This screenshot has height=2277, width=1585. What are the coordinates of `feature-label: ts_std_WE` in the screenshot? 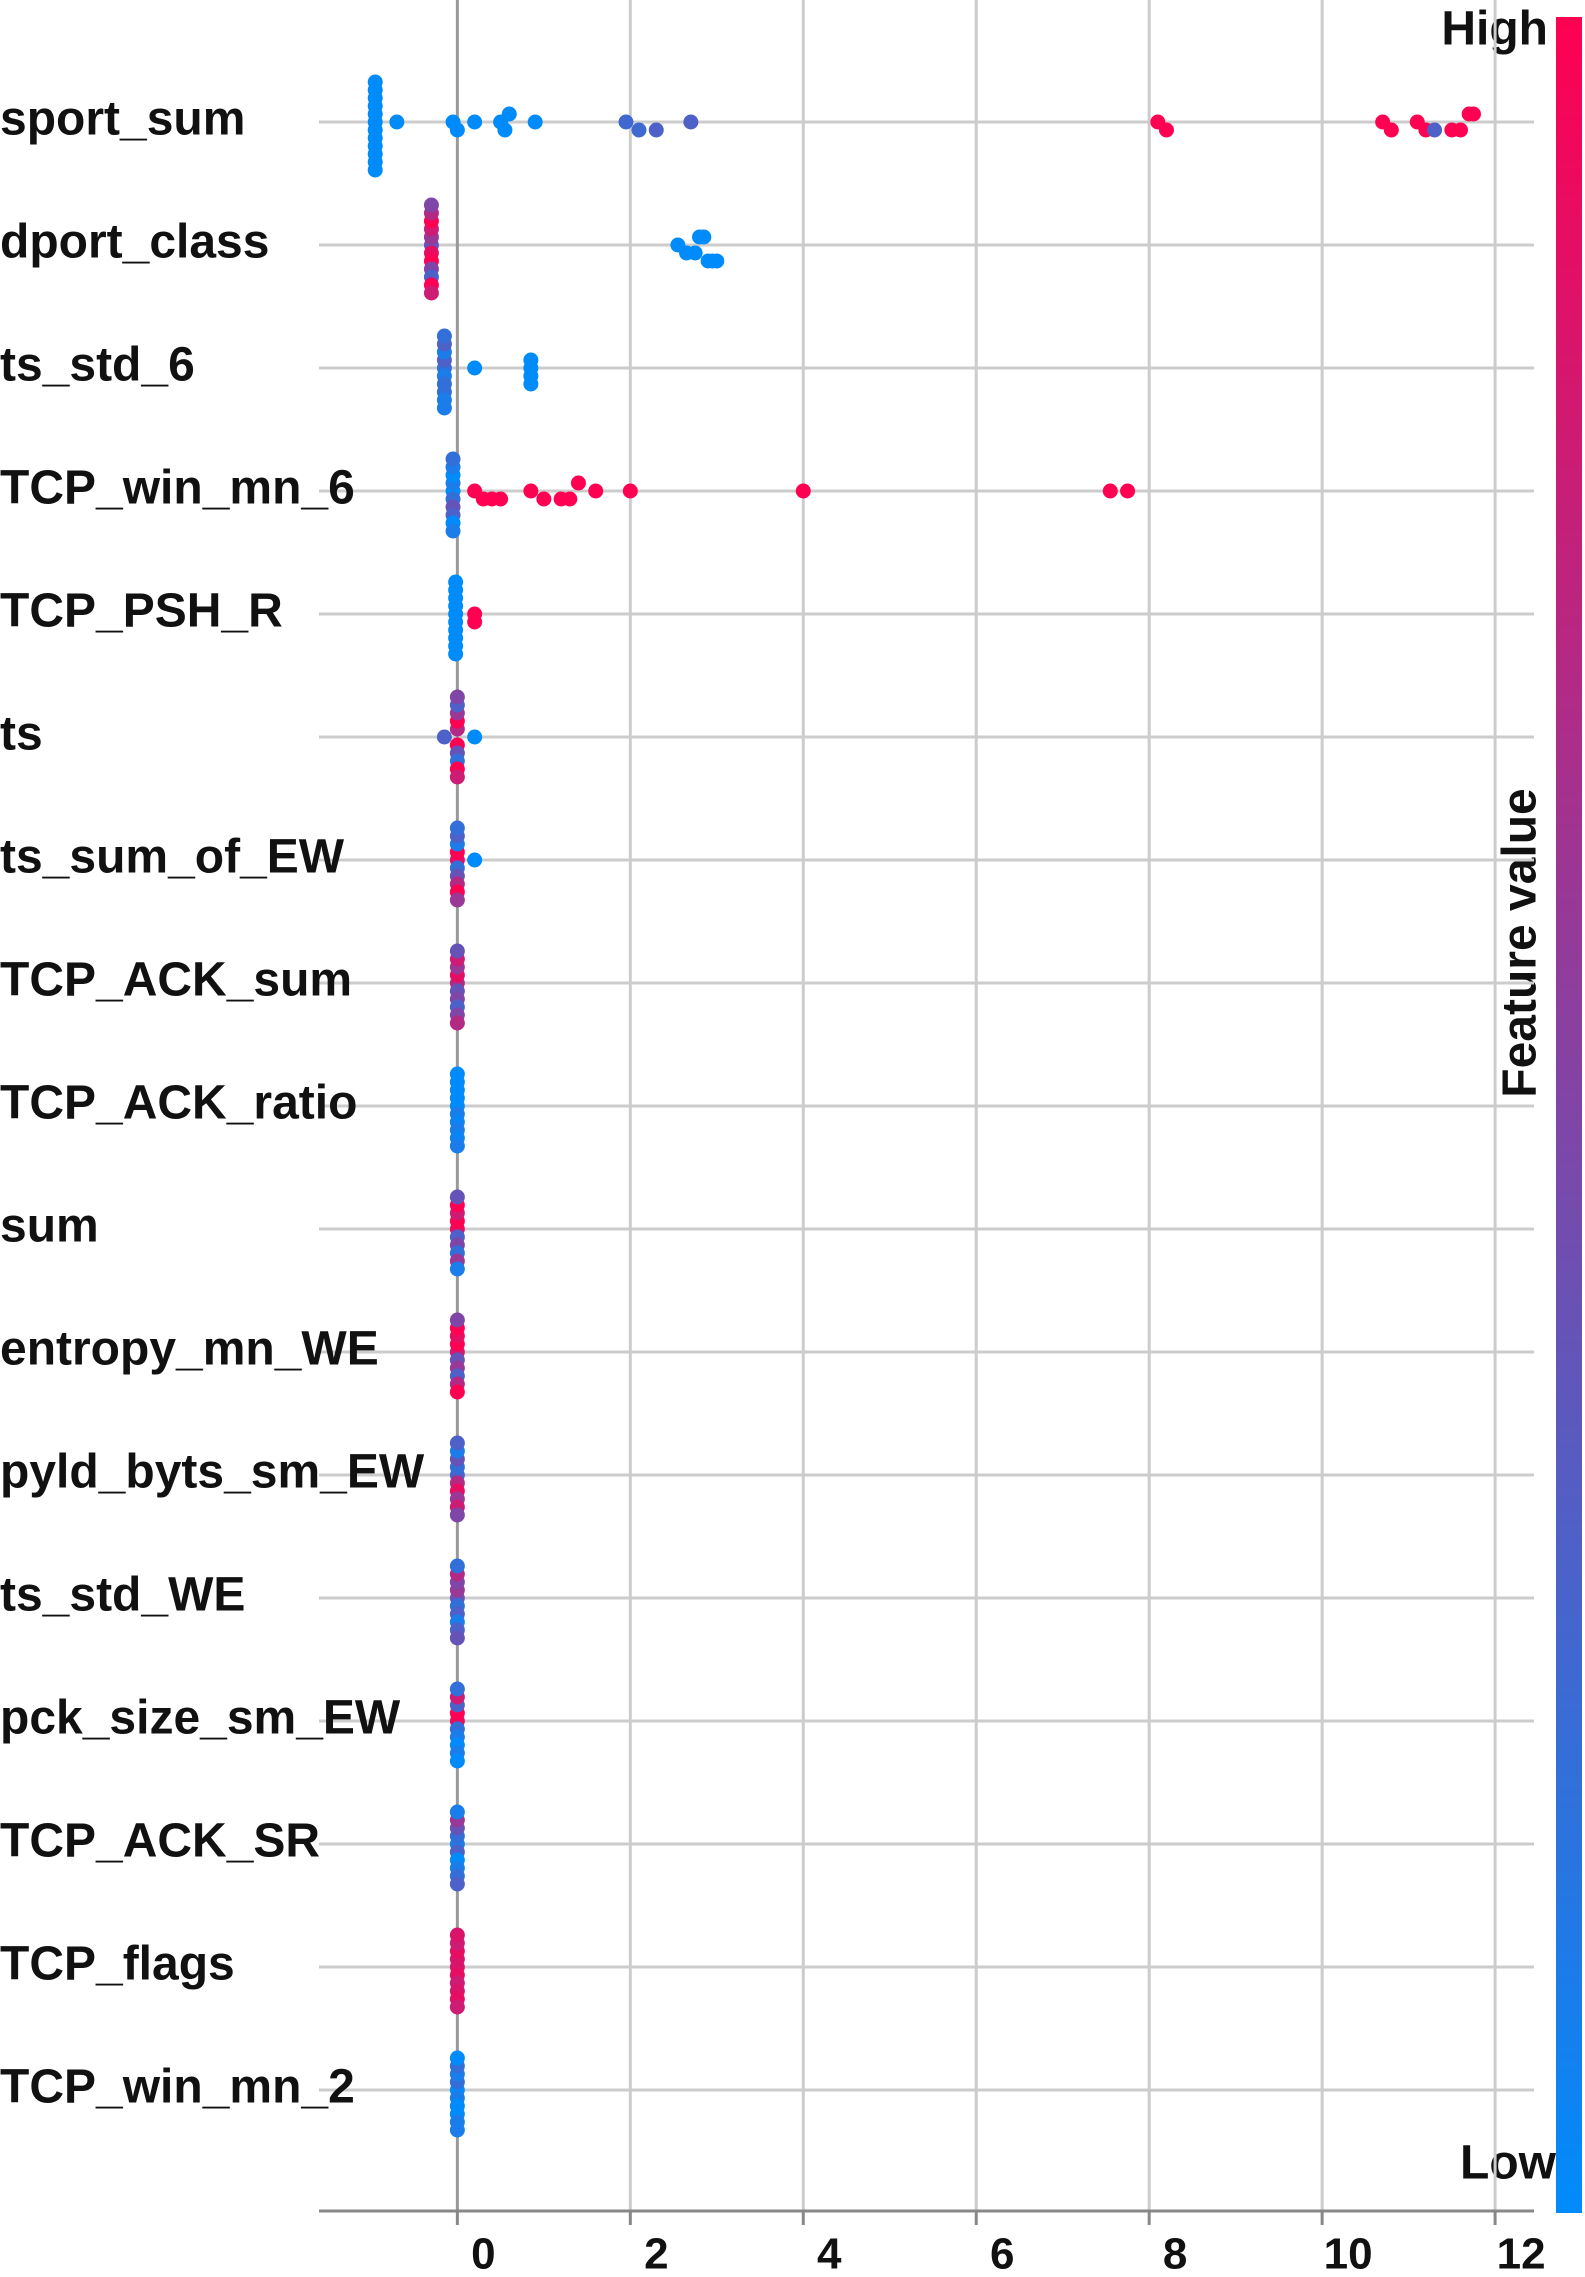 It's located at (122, 1595).